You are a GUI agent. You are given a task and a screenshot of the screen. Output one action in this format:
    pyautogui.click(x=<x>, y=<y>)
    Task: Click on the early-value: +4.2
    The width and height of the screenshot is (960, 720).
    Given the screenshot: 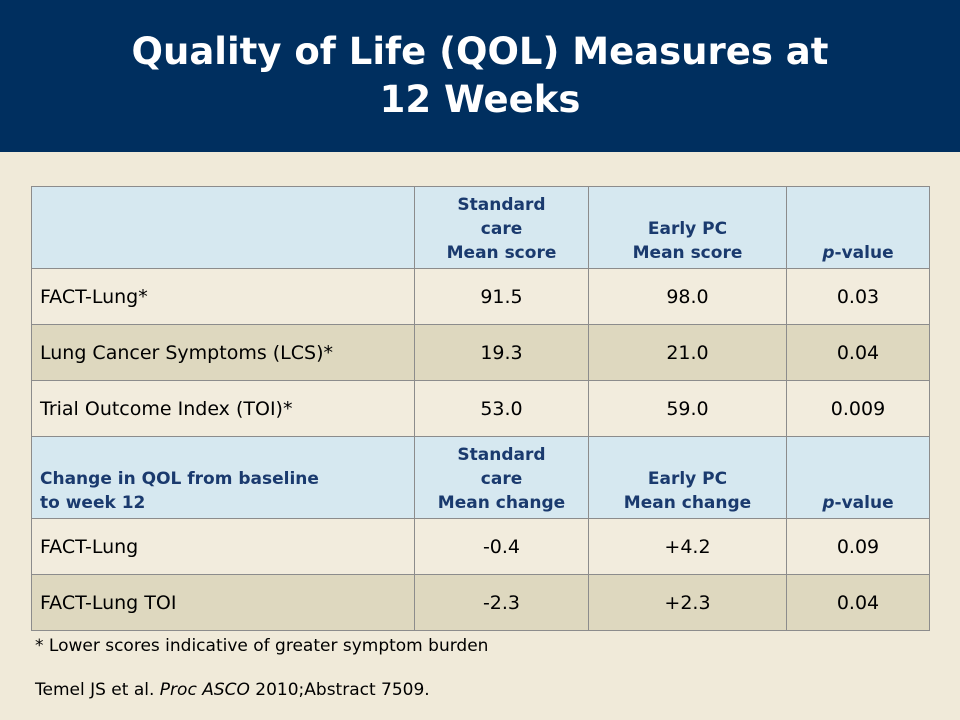 What is the action you would take?
    pyautogui.click(x=687, y=546)
    